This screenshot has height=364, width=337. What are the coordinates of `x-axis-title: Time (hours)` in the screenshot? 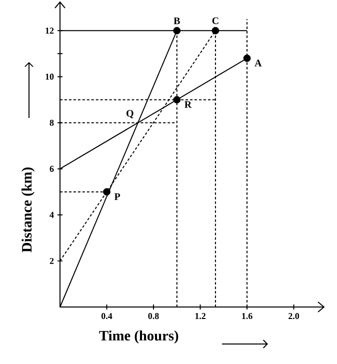 It's located at (138, 337).